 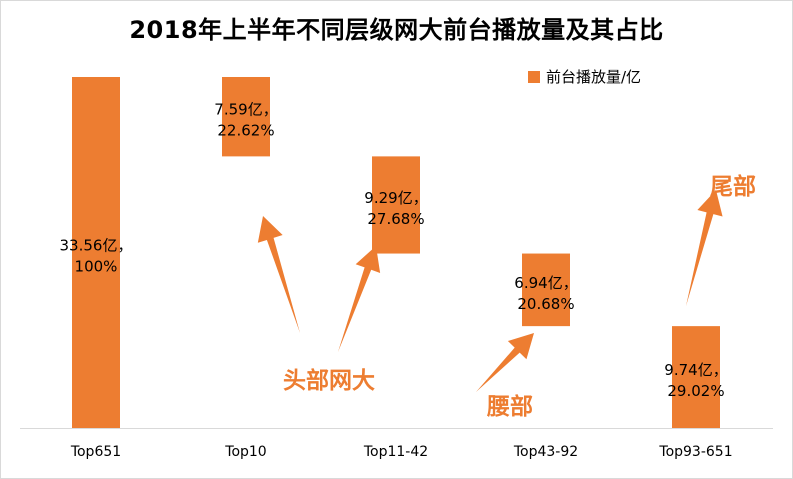 I want to click on legend-label: 前台播放量/亿, so click(x=594, y=77).